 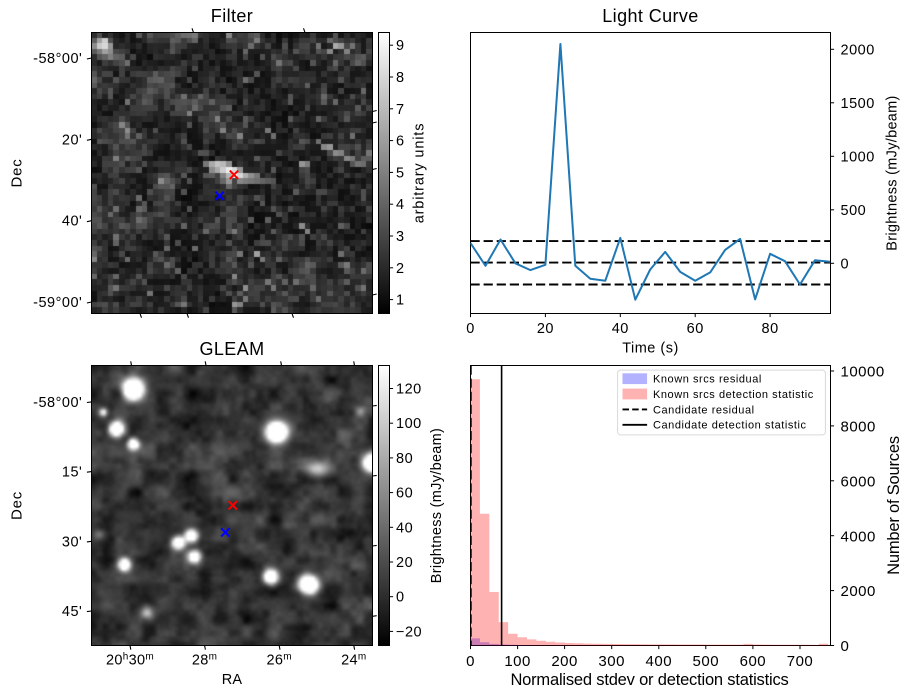 I want to click on svg-text: 1, so click(x=400, y=301).